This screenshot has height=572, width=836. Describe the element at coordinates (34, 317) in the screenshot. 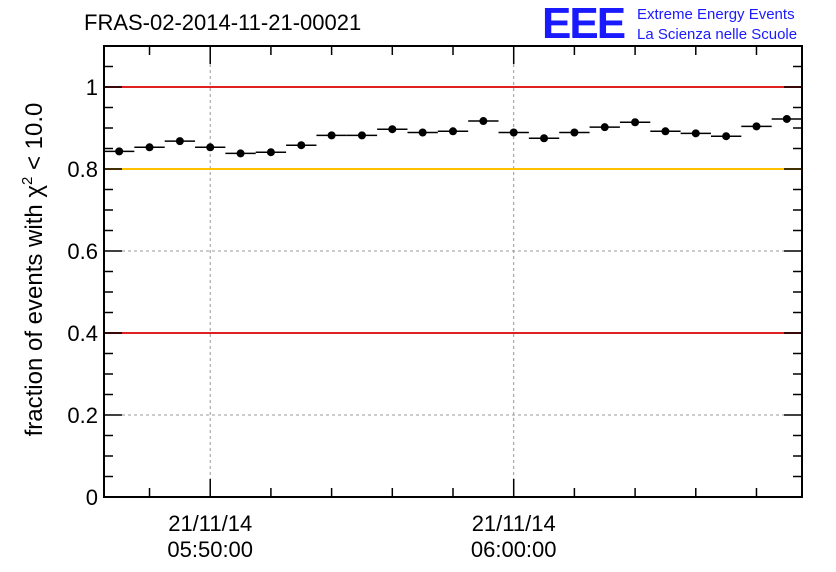

I see `y-axis-label-prefix: fraction of events with` at that location.